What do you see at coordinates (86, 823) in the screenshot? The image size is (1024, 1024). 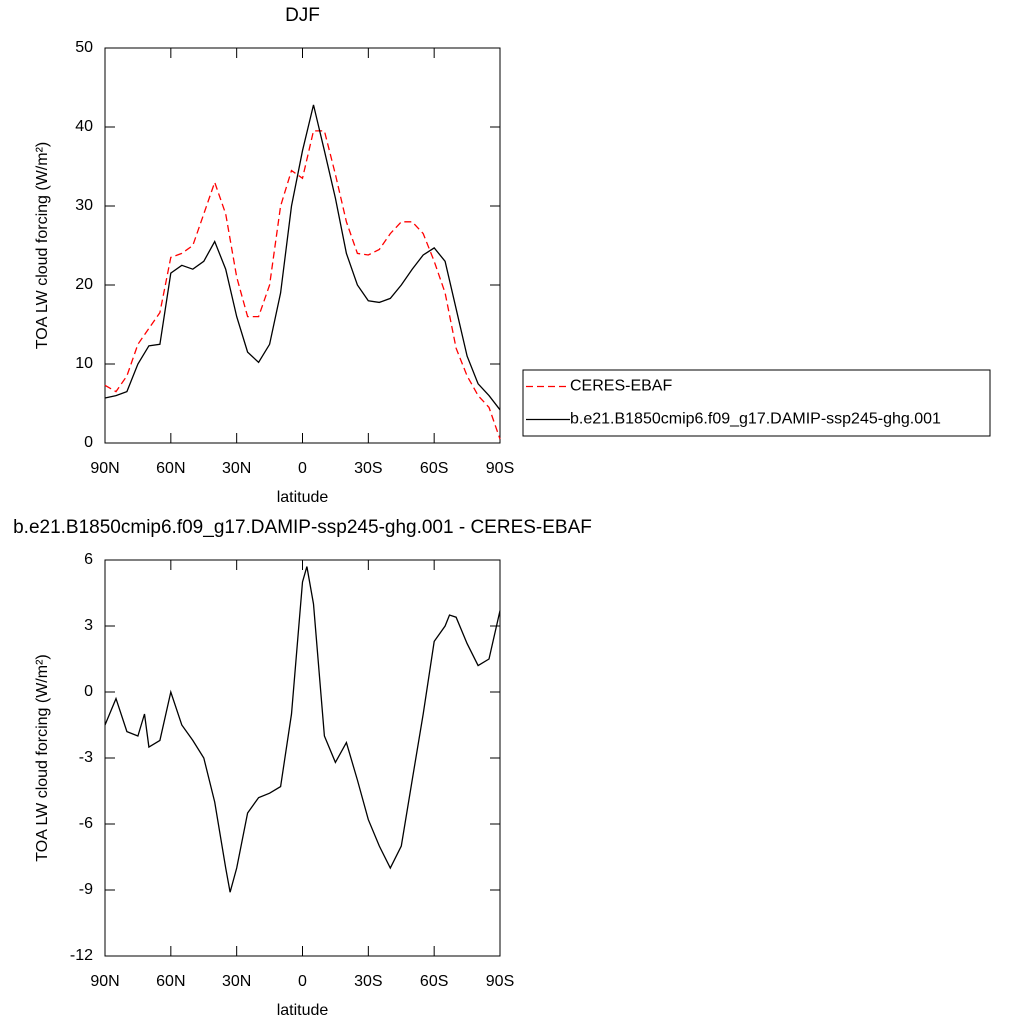 I see `y-tick-label: -6` at bounding box center [86, 823].